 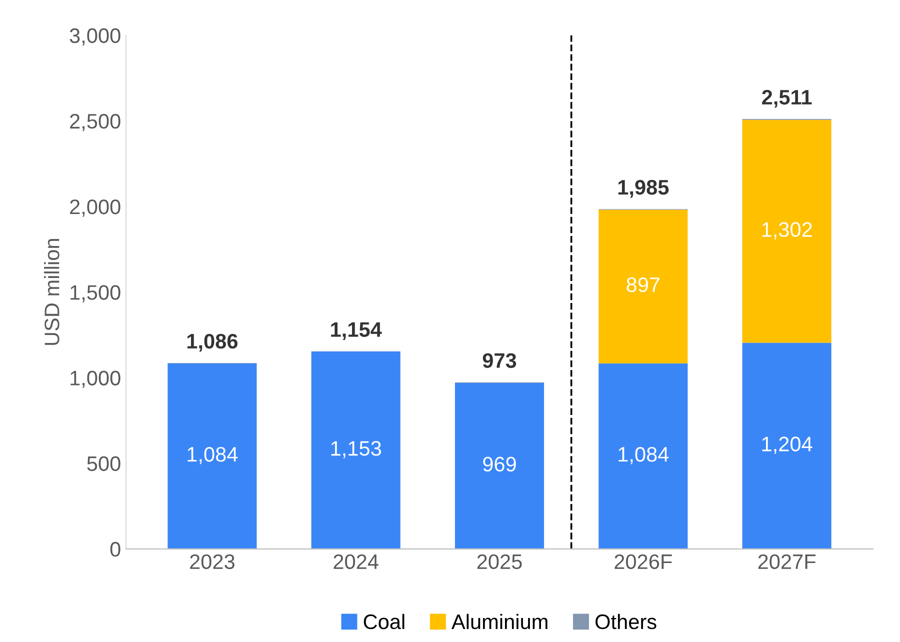 I want to click on data-label: 969, so click(x=499, y=464).